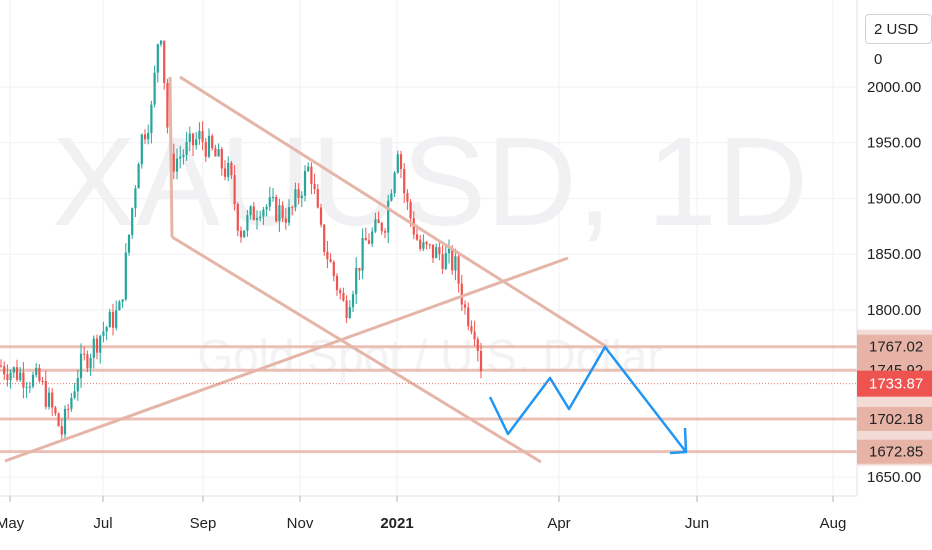  What do you see at coordinates (429, 356) in the screenshot?
I see `name-watermark: Gold Spot / U.S. Dollar` at bounding box center [429, 356].